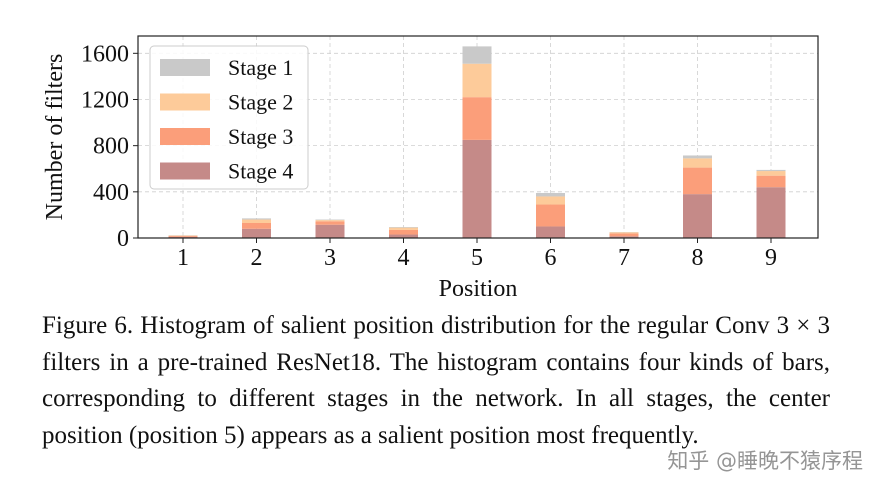 This screenshot has width=885, height=498. Describe the element at coordinates (624, 258) in the screenshot. I see `x-tick-label: 7` at that location.